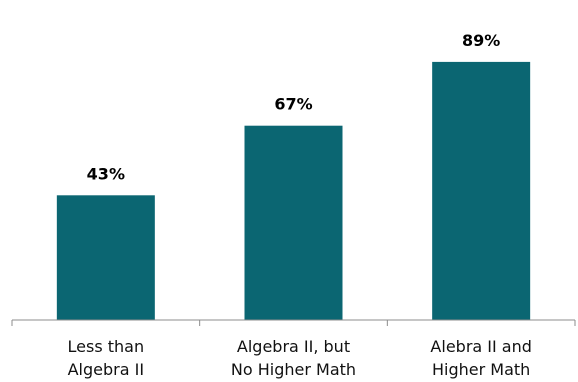 Image resolution: width=578 pixels, height=382 pixels. What do you see at coordinates (293, 369) in the screenshot?
I see `category-label-1-line-1: No Higher Math` at bounding box center [293, 369].